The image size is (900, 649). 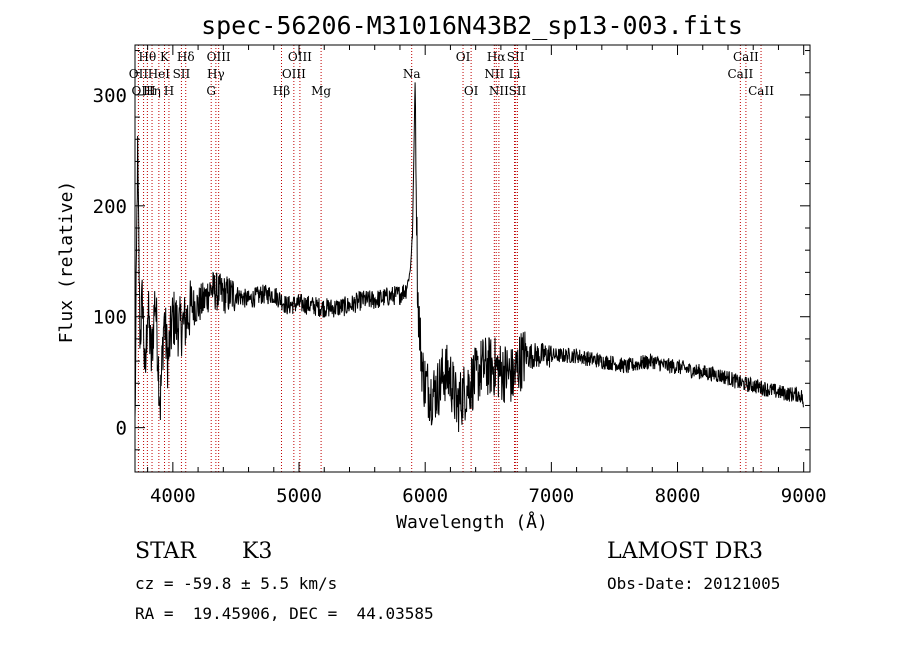 What do you see at coordinates (551, 496) in the screenshot?
I see `x-tick-label: 7000` at bounding box center [551, 496].